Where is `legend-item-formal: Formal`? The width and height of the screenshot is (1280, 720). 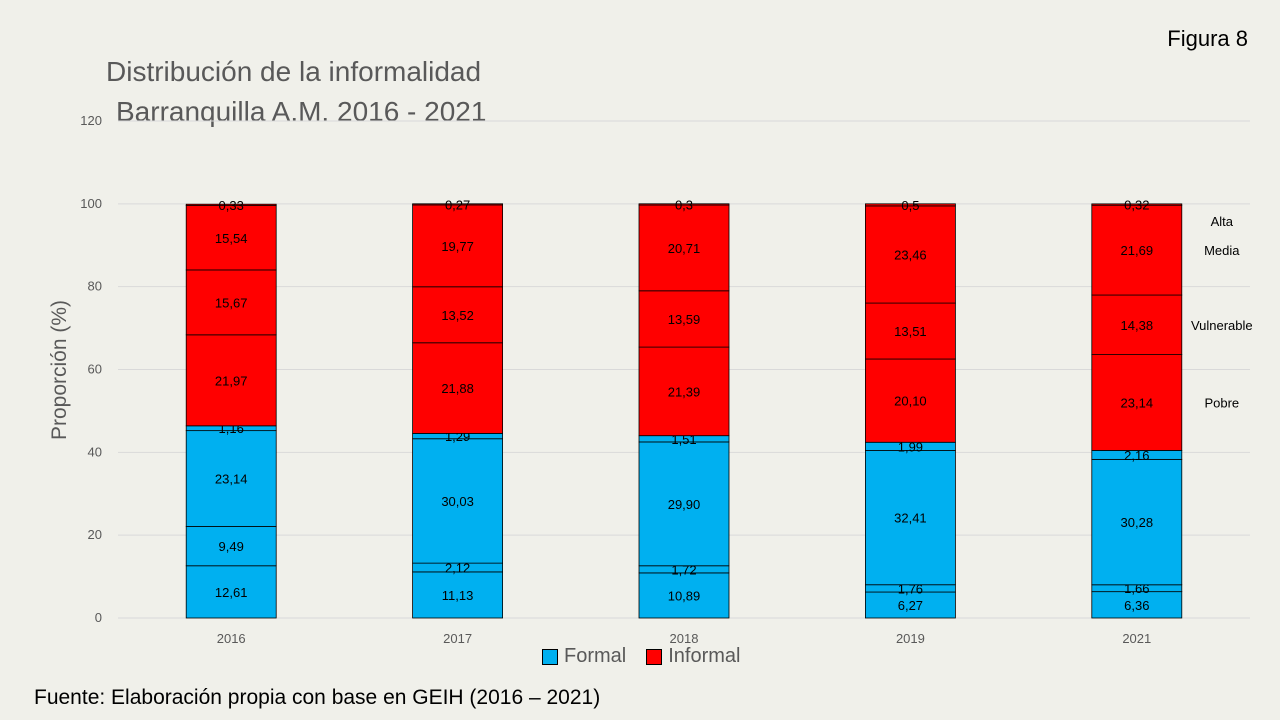 legend-item-formal: Formal is located at coordinates (584, 656).